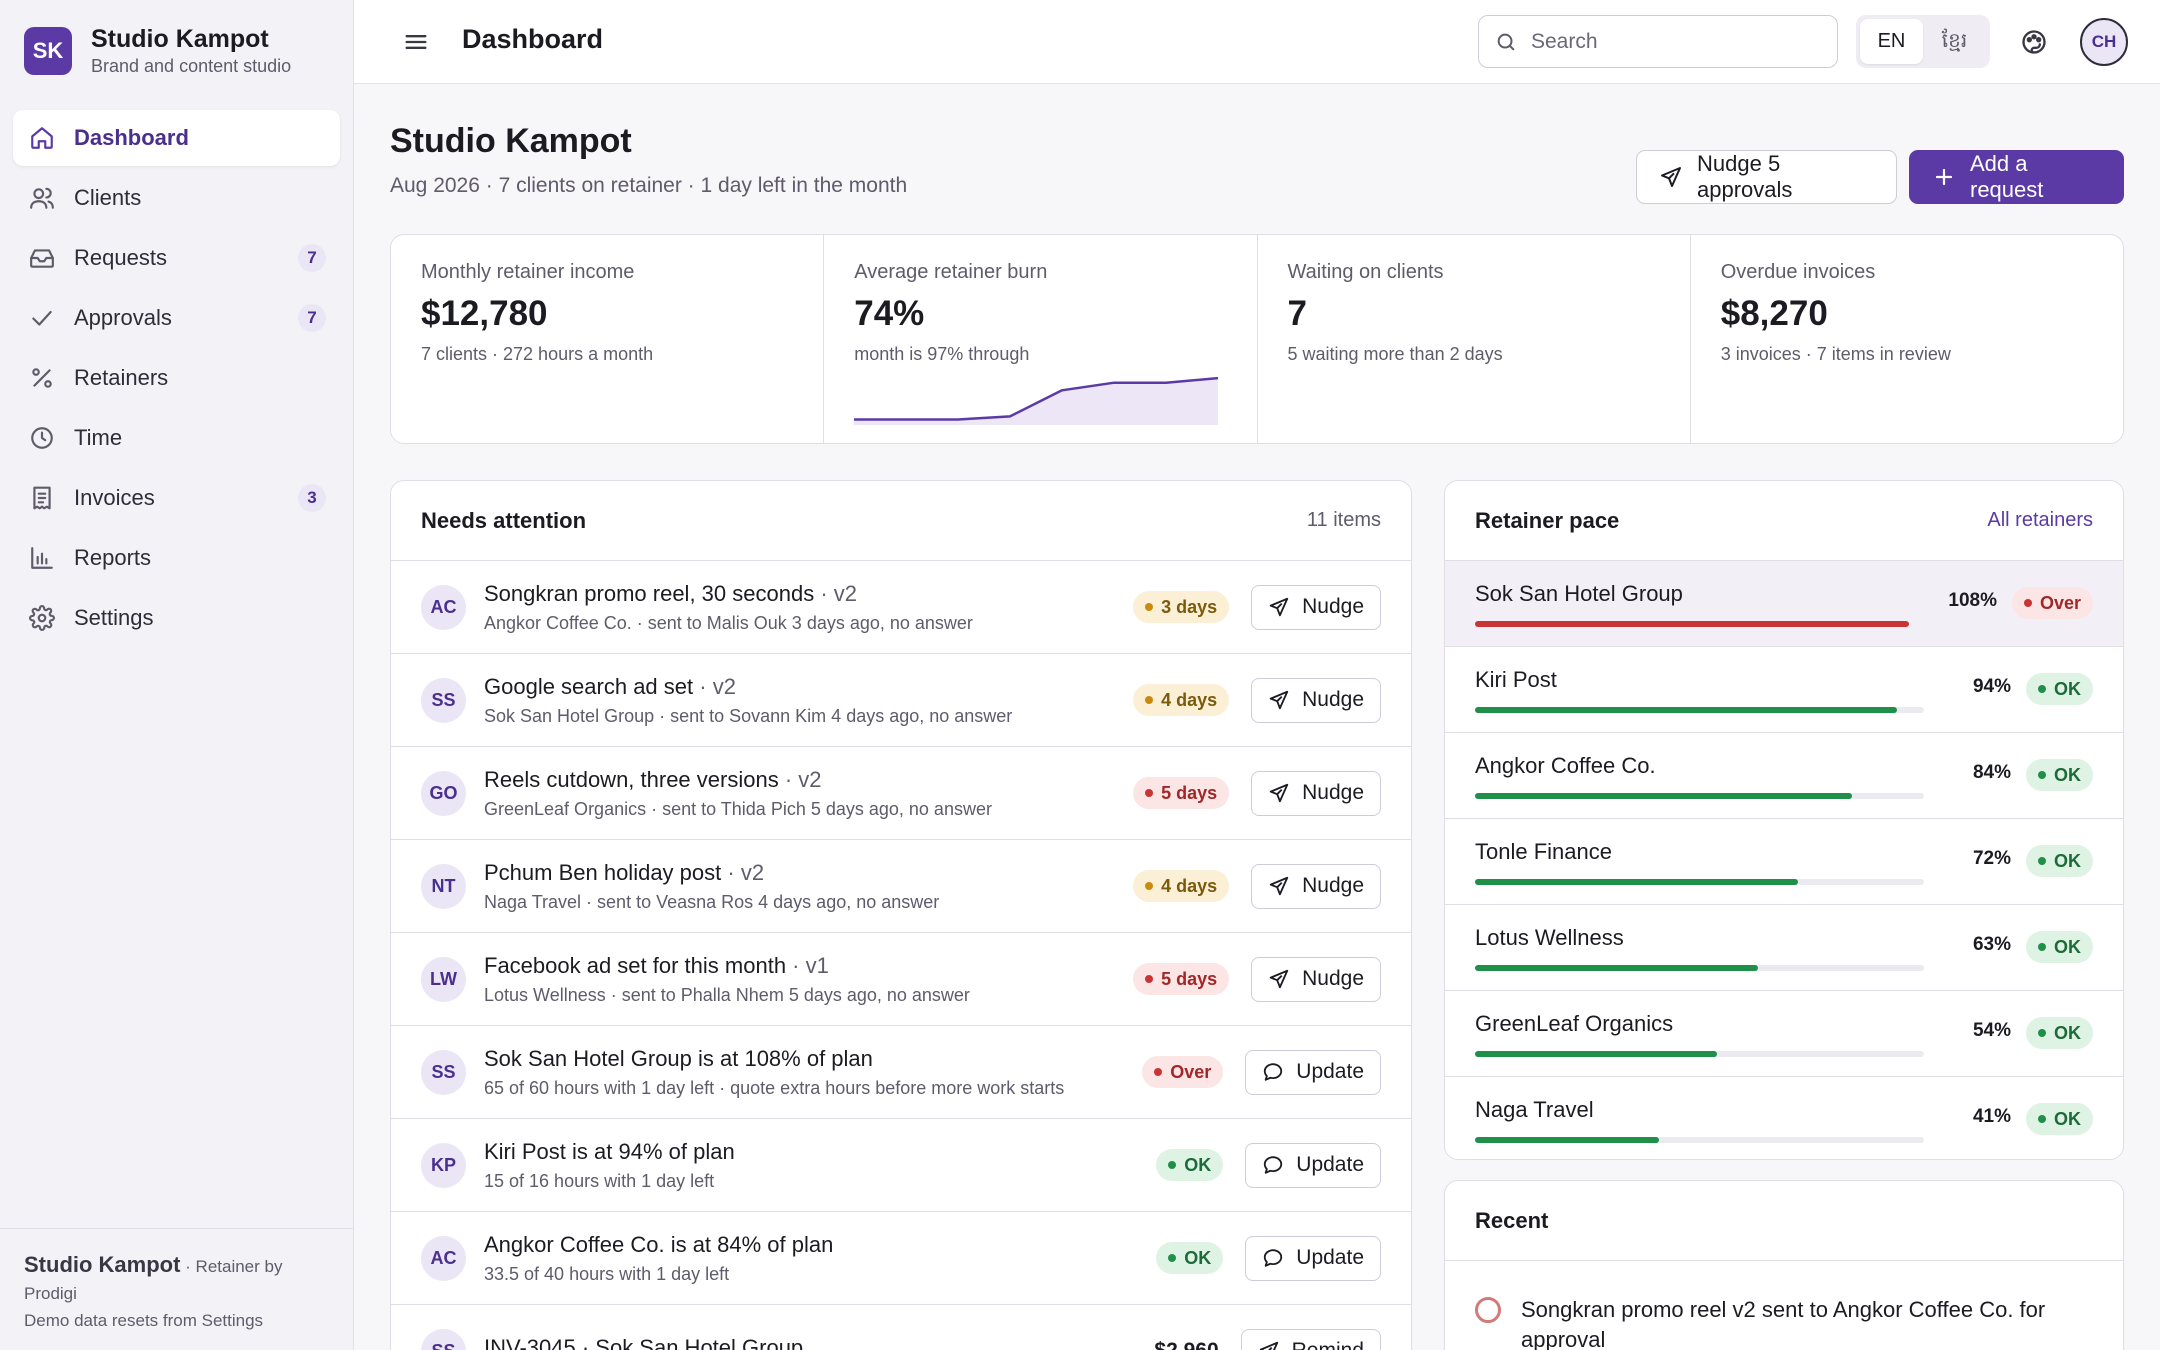  What do you see at coordinates (176, 318) in the screenshot?
I see `sidebar-item-approvals: Approvals 7` at bounding box center [176, 318].